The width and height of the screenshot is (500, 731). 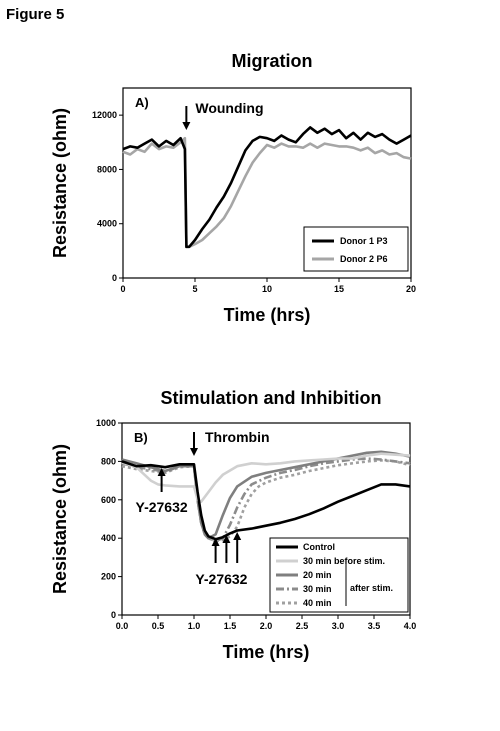 What do you see at coordinates (371, 588) in the screenshot?
I see `chart2-legend-group-label: after stim.` at bounding box center [371, 588].